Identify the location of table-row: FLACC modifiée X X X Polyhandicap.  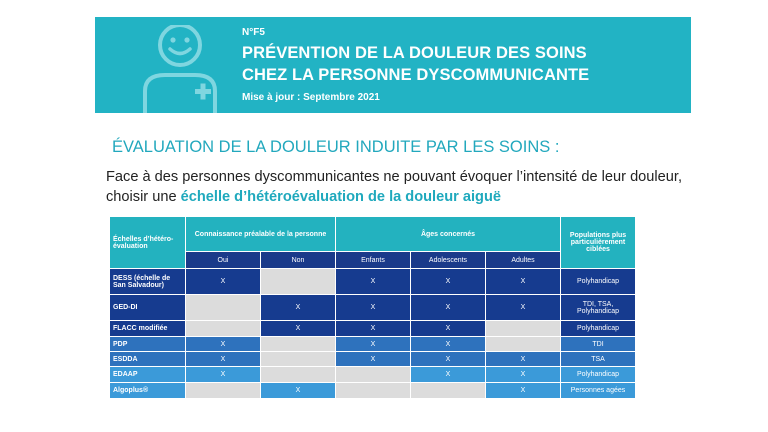
(373, 328).